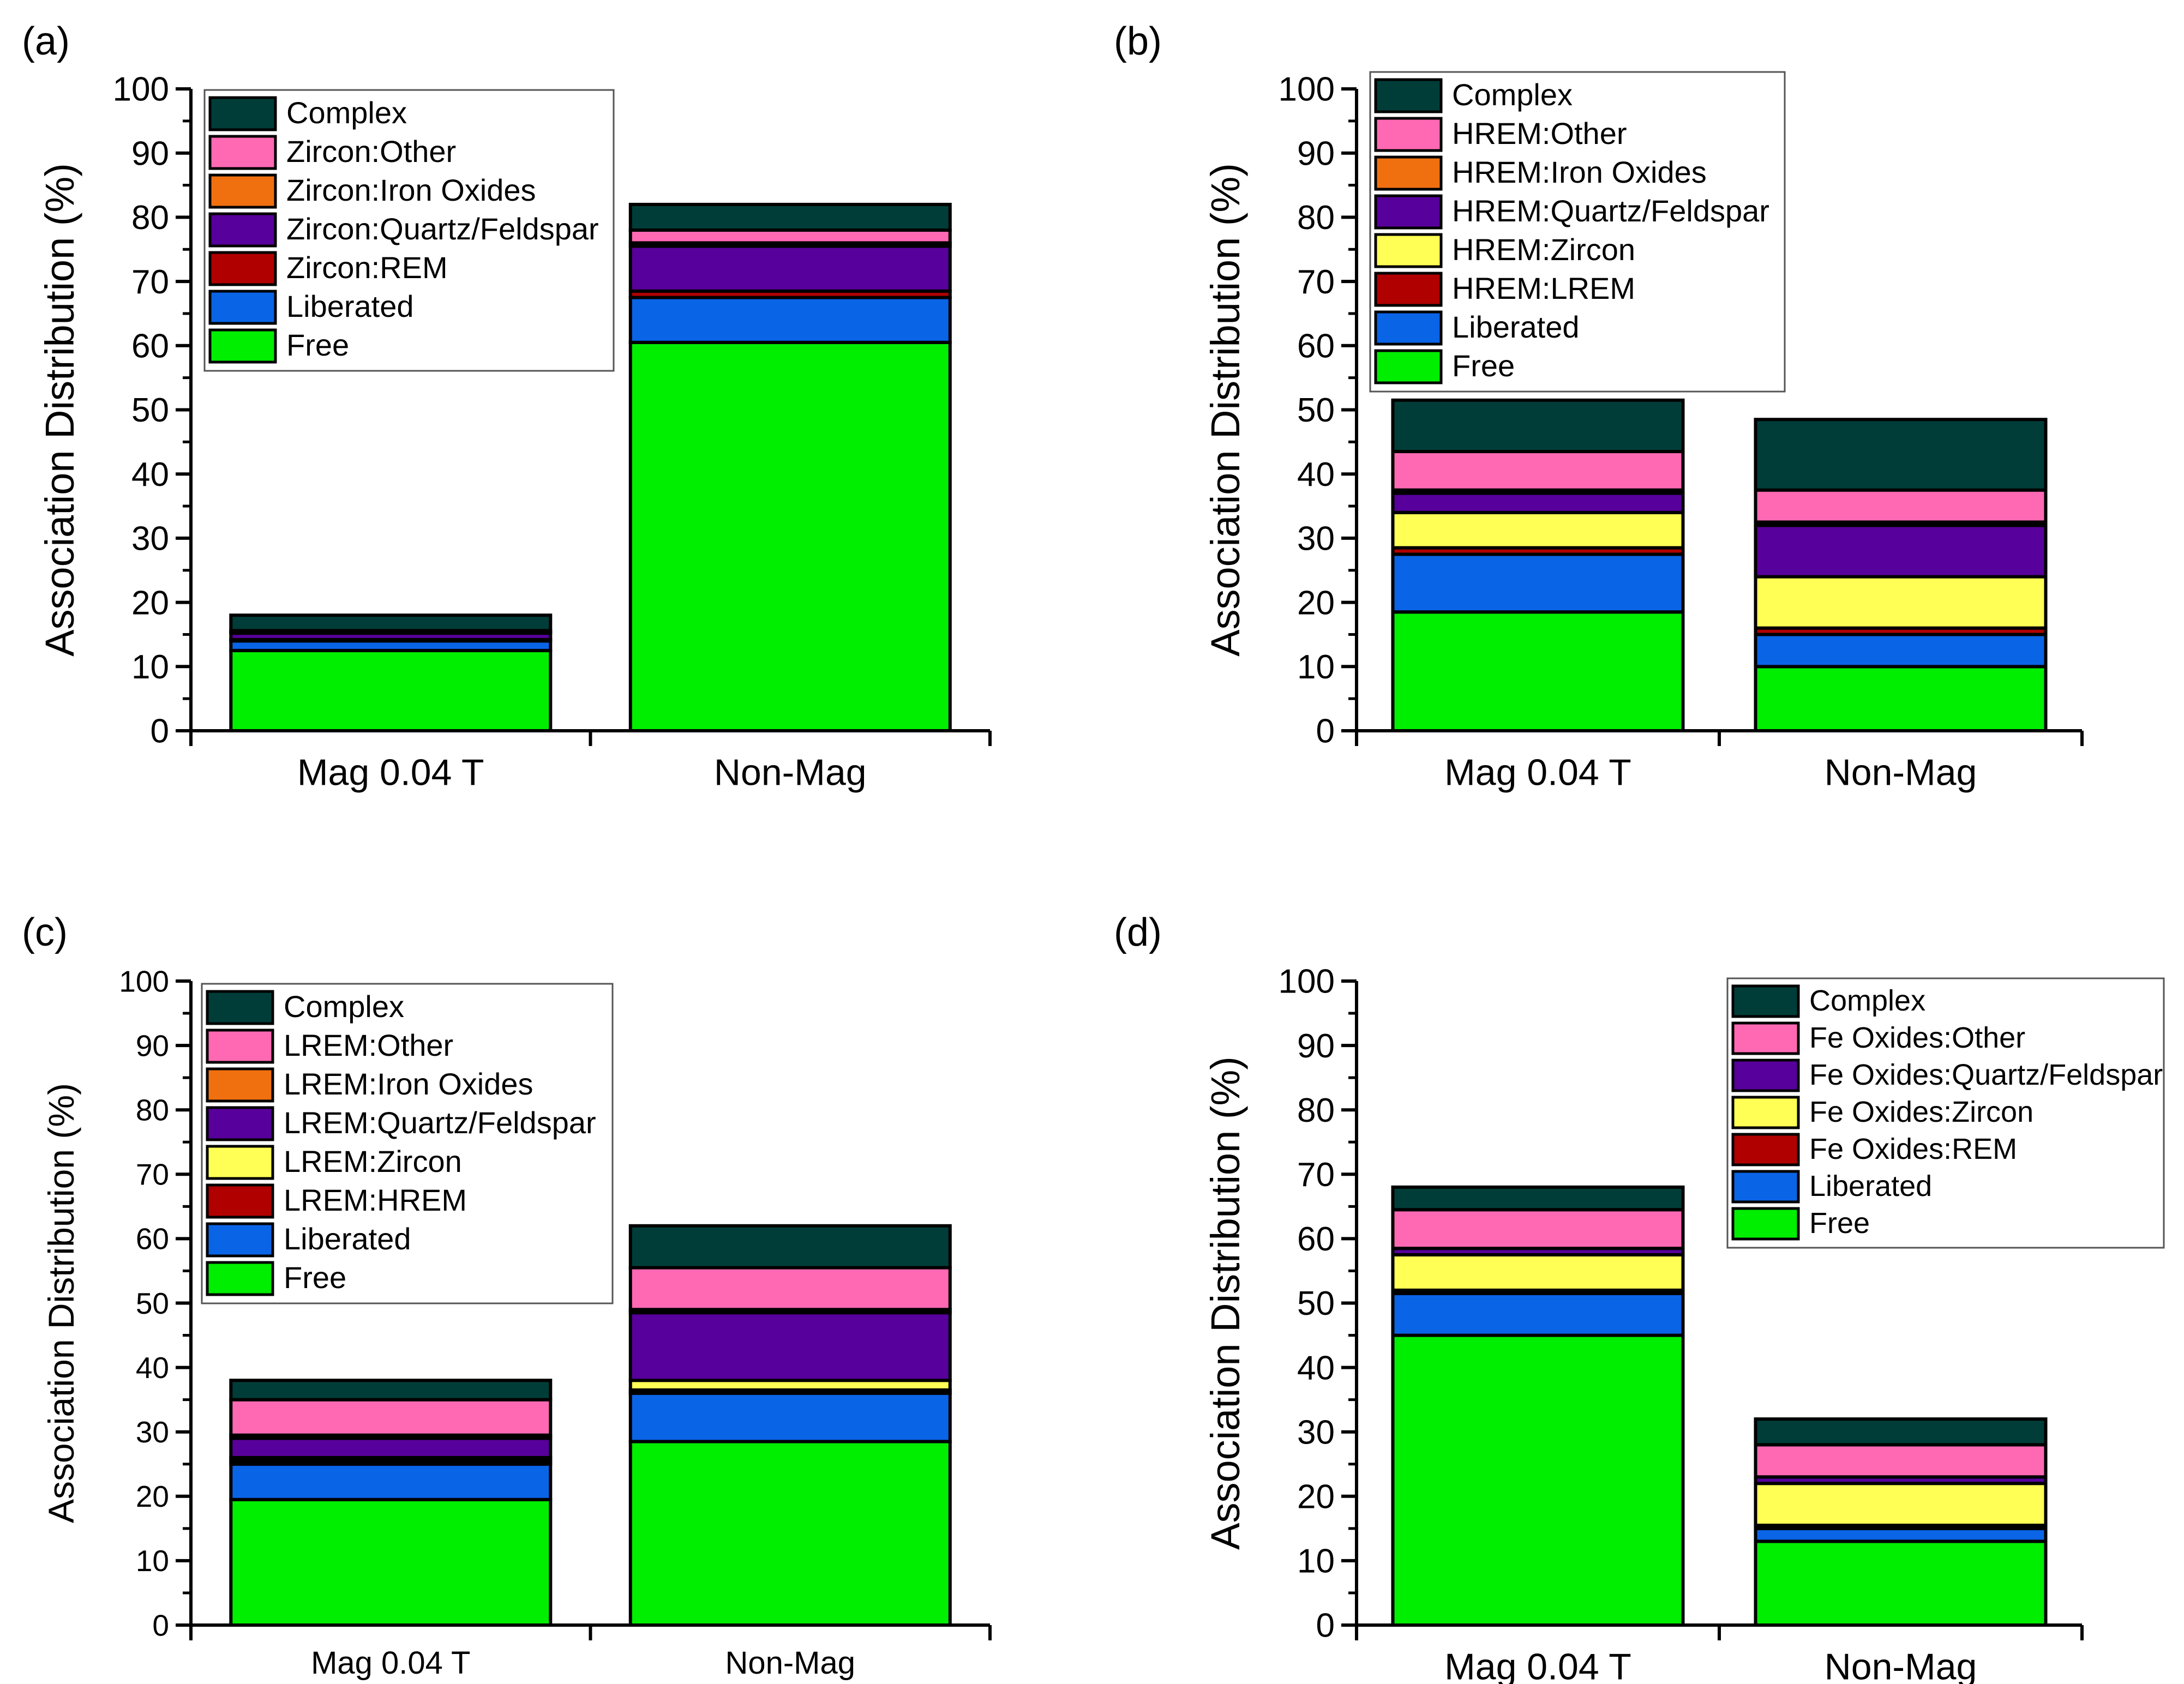 The height and width of the screenshot is (1684, 2184). I want to click on legend-label-lrem-quartz-feldspar: LREM:Quartz/Feldspar, so click(440, 1122).